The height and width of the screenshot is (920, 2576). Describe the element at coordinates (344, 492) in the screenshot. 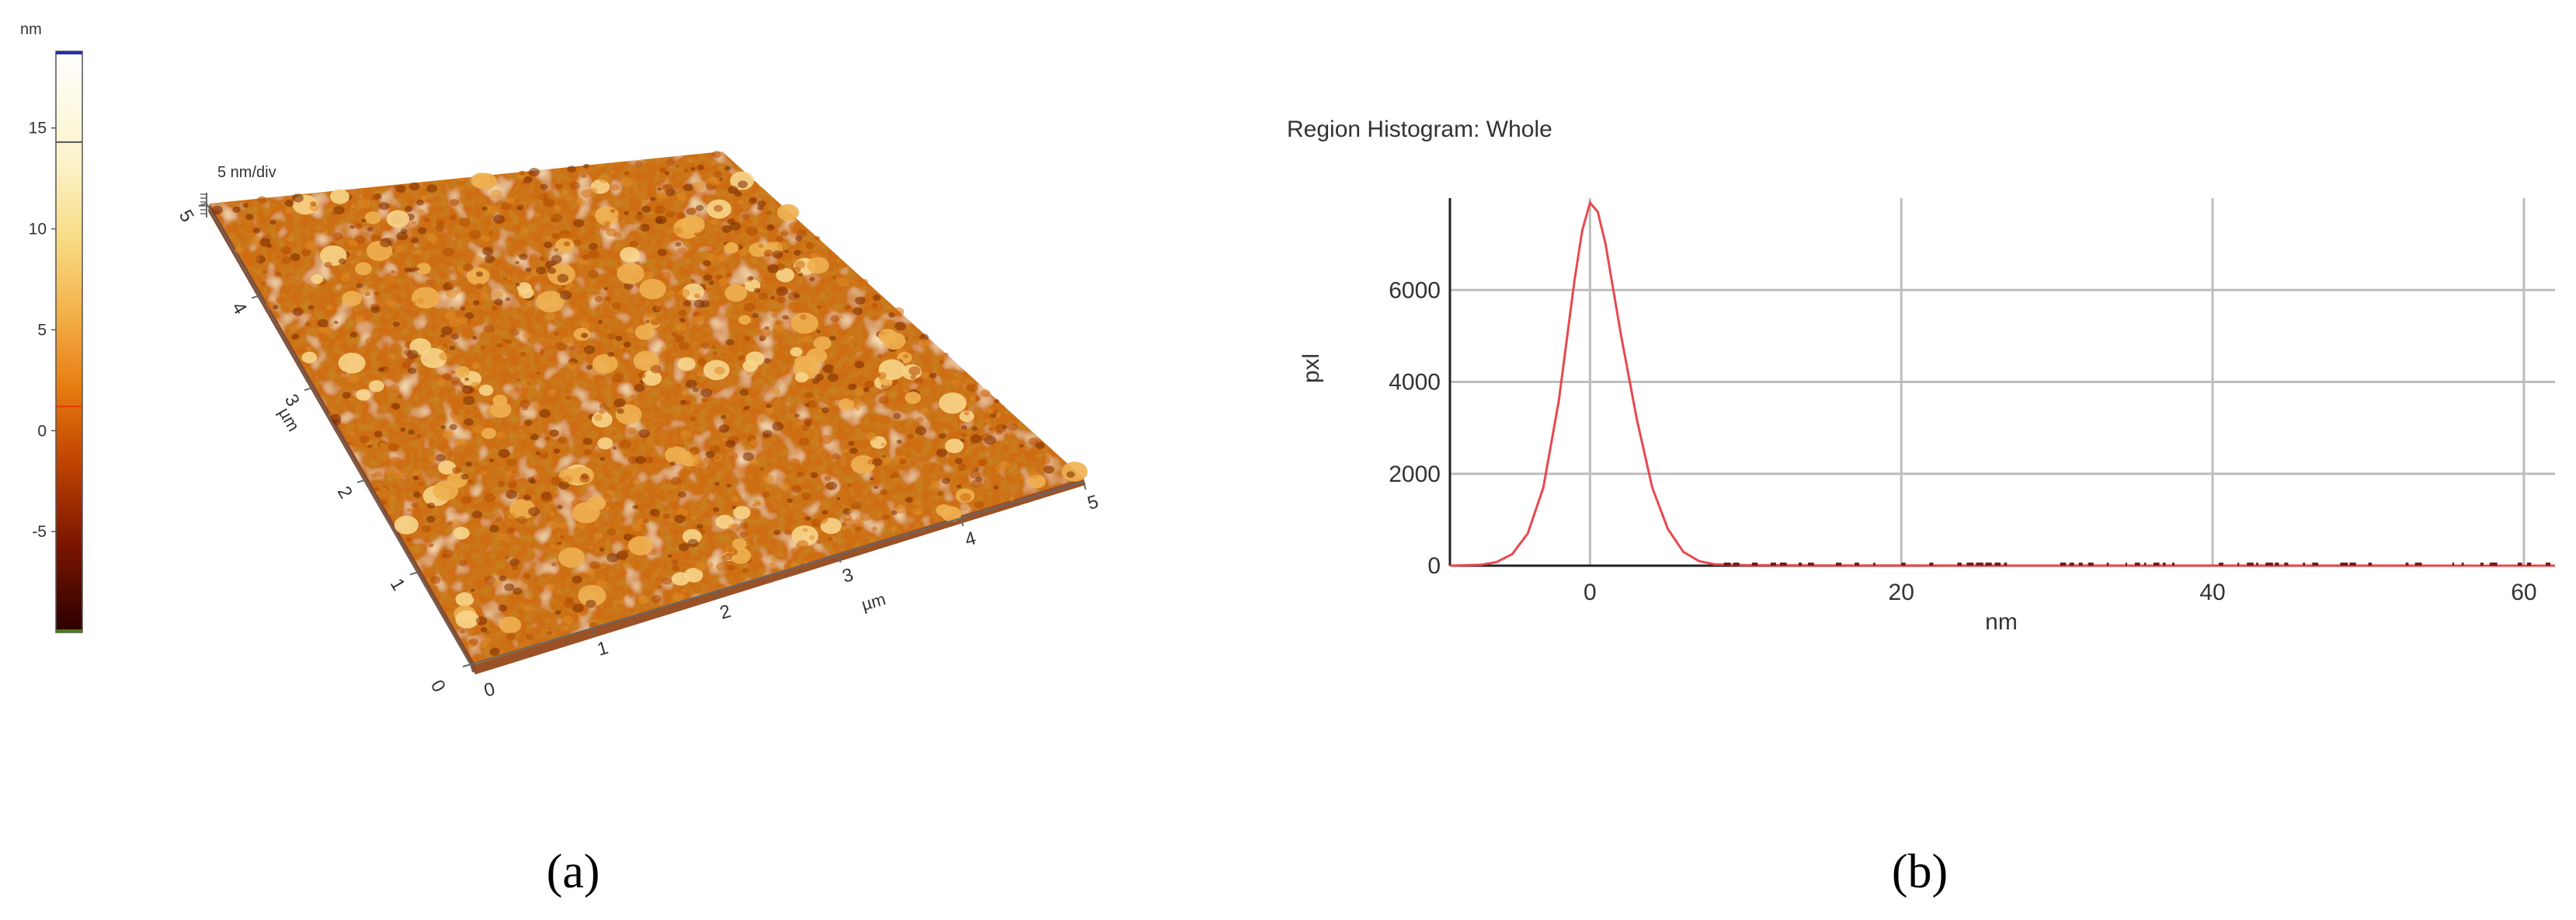

I see `afm-y-tick-label: 2` at that location.